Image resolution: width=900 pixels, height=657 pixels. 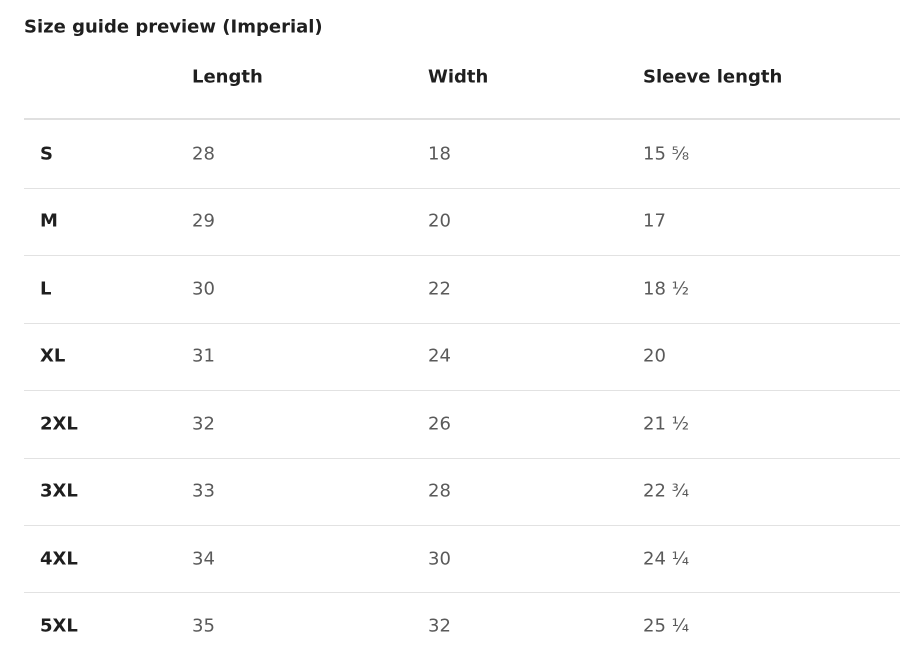 I want to click on measurement: 24 ¼, so click(x=666, y=559).